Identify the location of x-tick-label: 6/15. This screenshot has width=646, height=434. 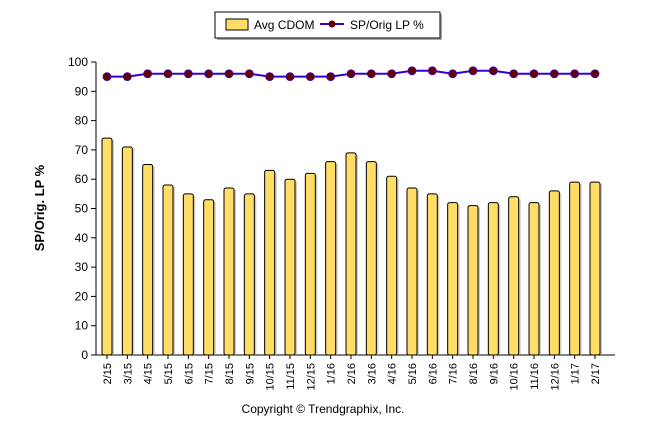
(189, 373).